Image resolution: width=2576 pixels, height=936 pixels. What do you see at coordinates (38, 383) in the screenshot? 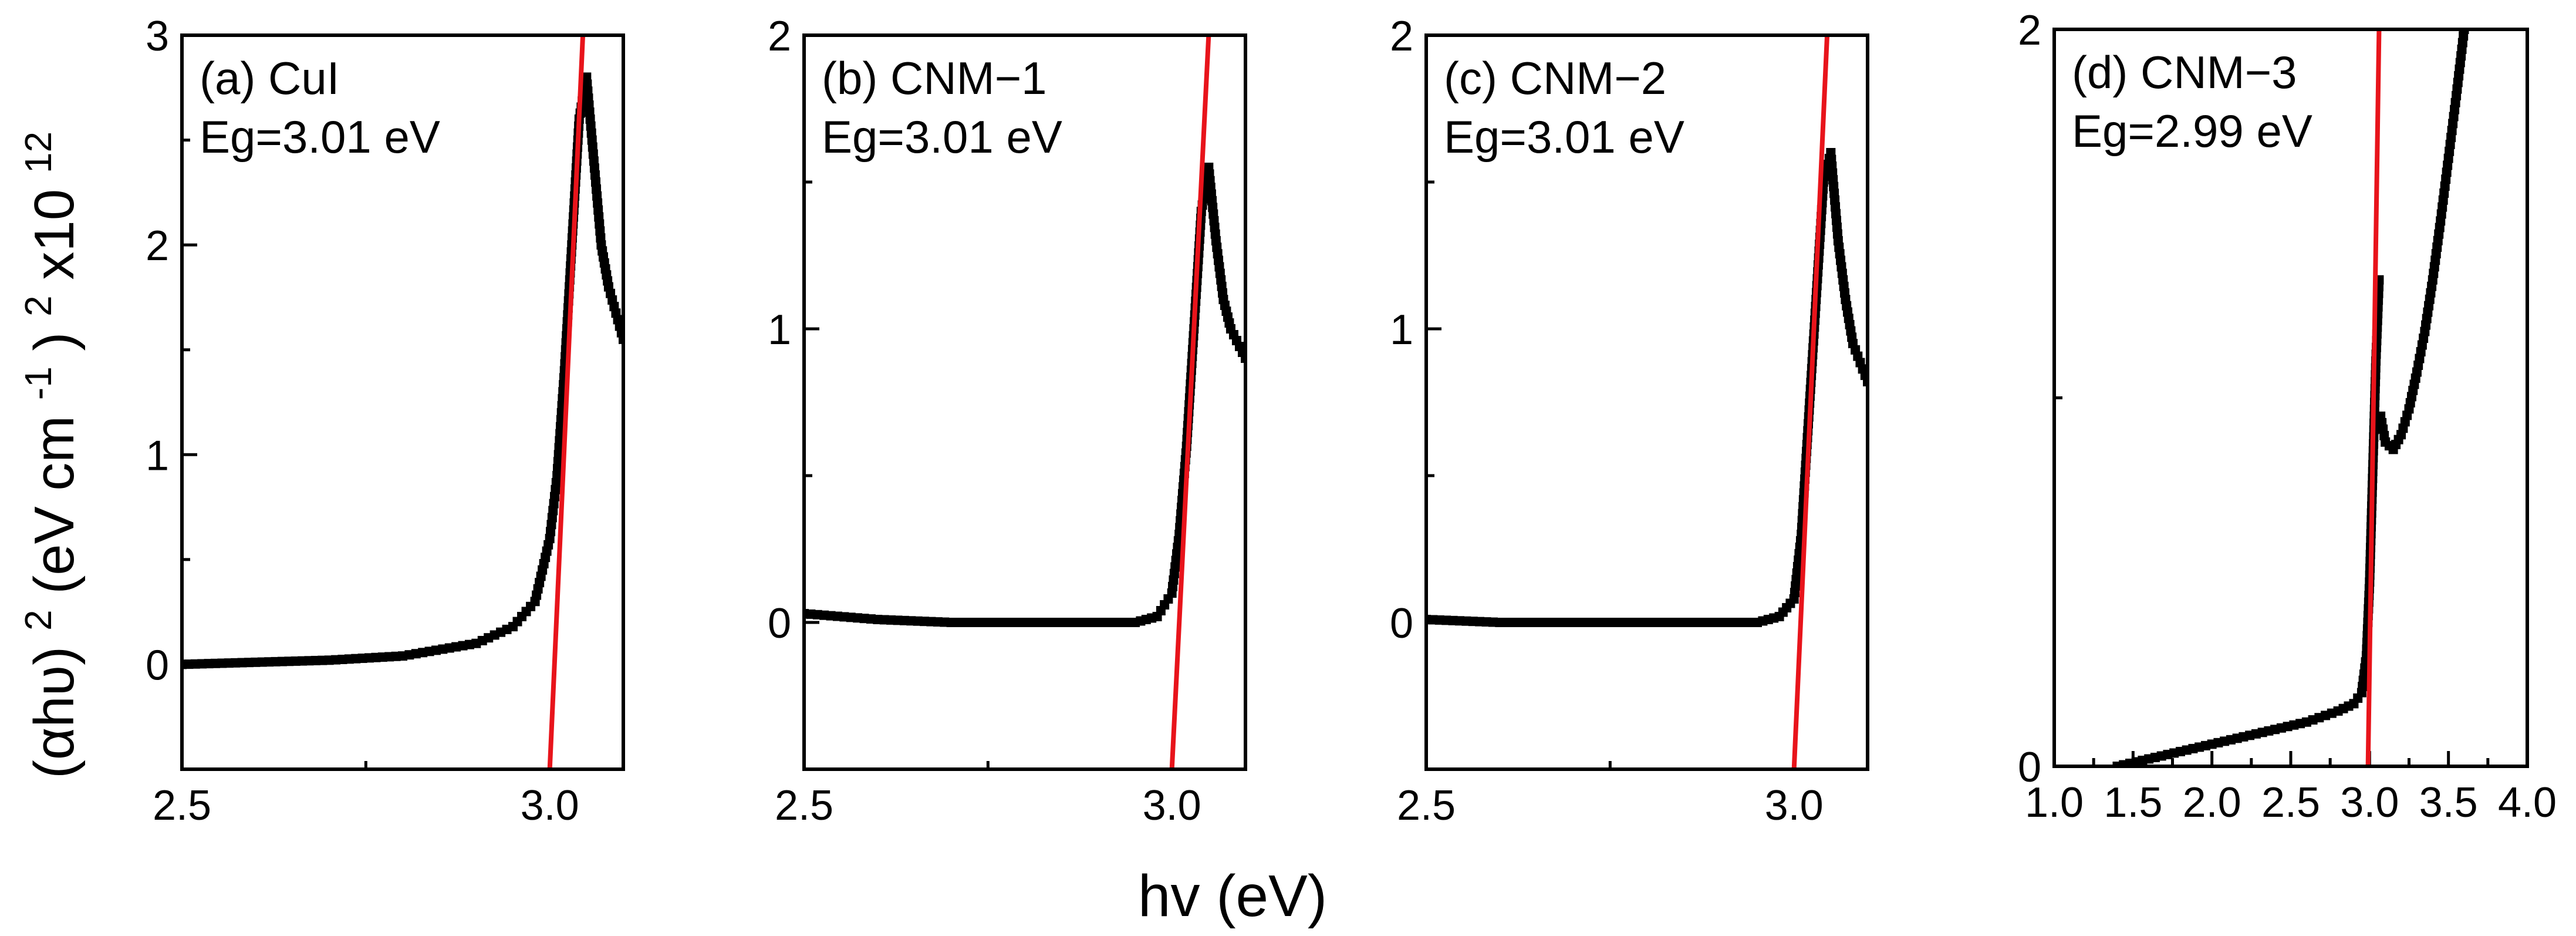
I see `y-axis-label-exp2: -1` at bounding box center [38, 383].